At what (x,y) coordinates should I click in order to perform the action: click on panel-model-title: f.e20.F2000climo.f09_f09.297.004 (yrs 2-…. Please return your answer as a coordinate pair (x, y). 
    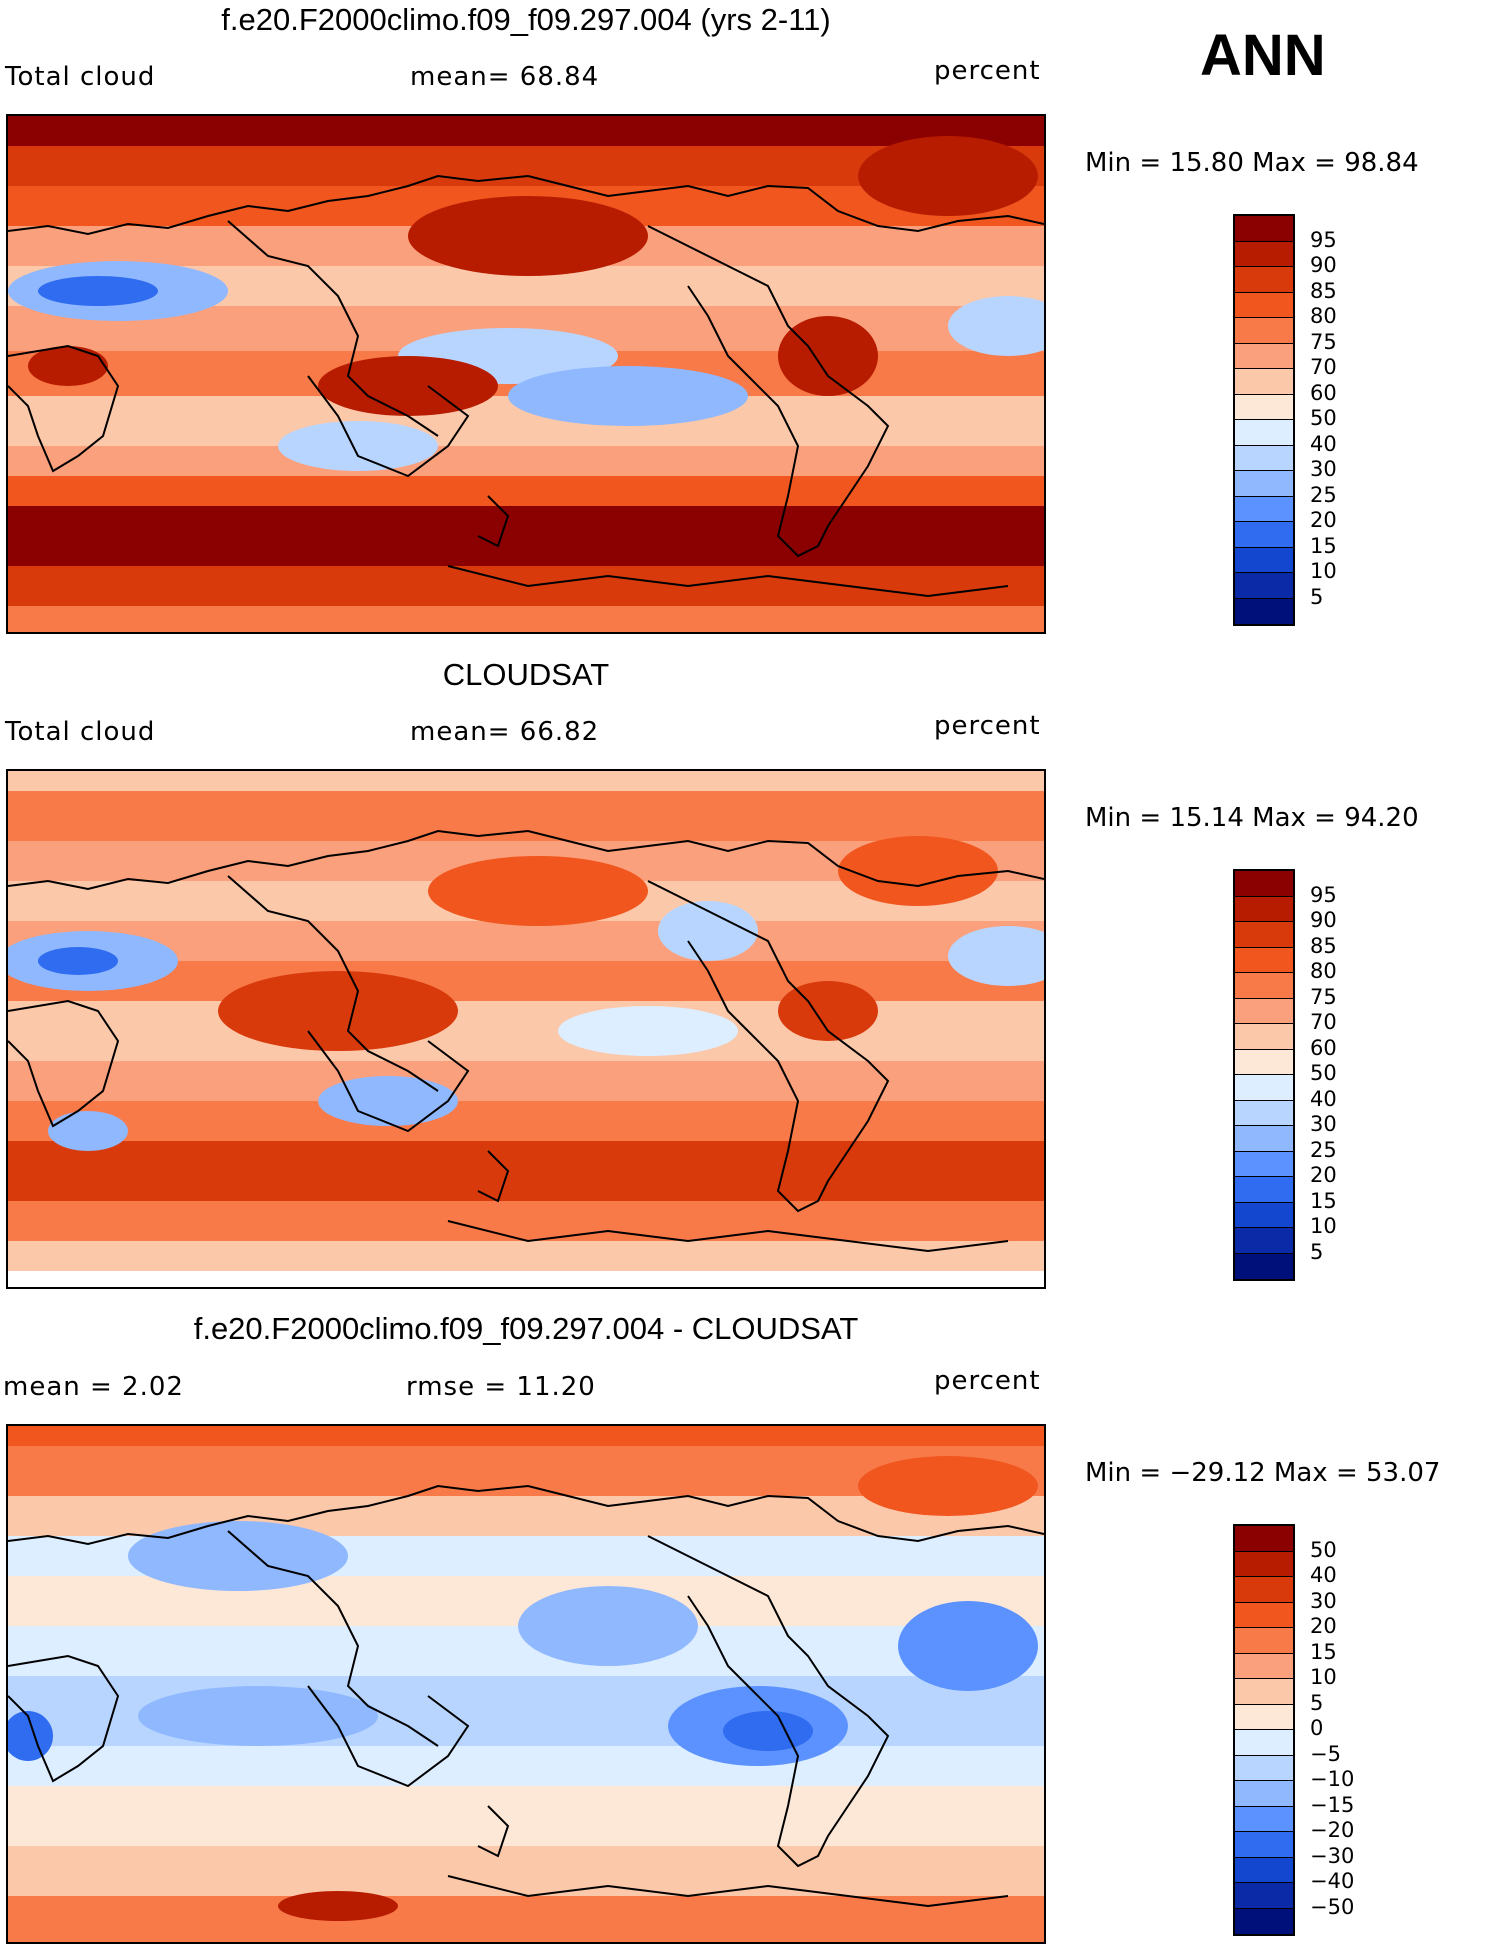
    Looking at the image, I should click on (526, 19).